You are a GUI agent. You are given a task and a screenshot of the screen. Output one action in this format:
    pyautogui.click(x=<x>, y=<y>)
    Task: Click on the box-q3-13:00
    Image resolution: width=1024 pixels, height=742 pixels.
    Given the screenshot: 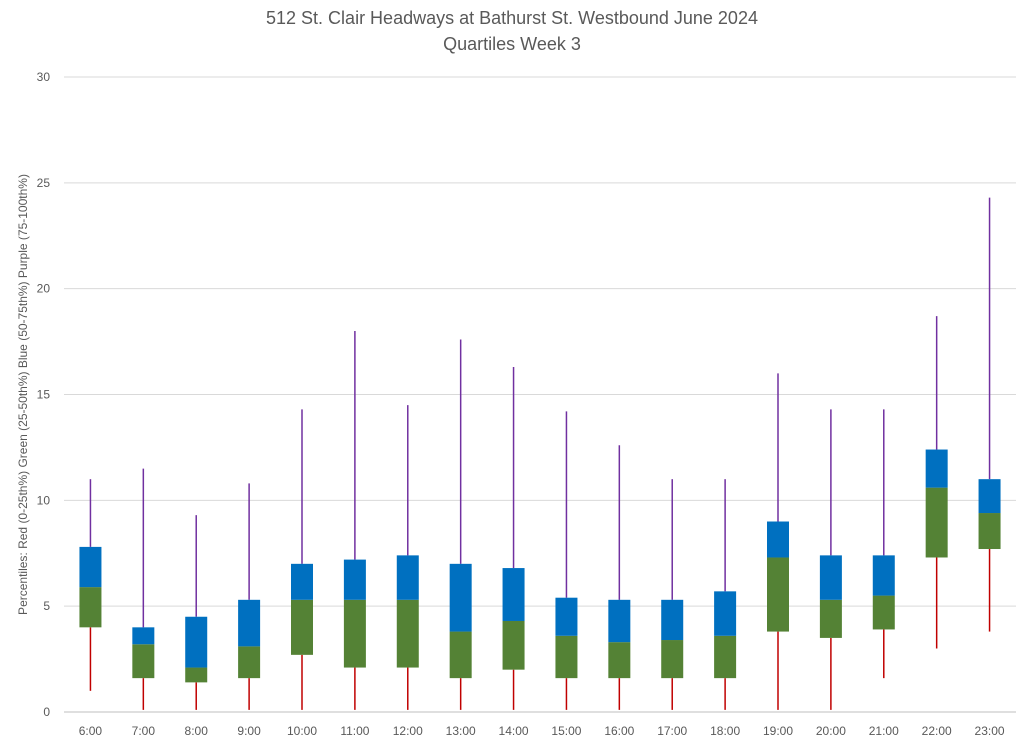 What is the action you would take?
    pyautogui.click(x=460, y=597)
    